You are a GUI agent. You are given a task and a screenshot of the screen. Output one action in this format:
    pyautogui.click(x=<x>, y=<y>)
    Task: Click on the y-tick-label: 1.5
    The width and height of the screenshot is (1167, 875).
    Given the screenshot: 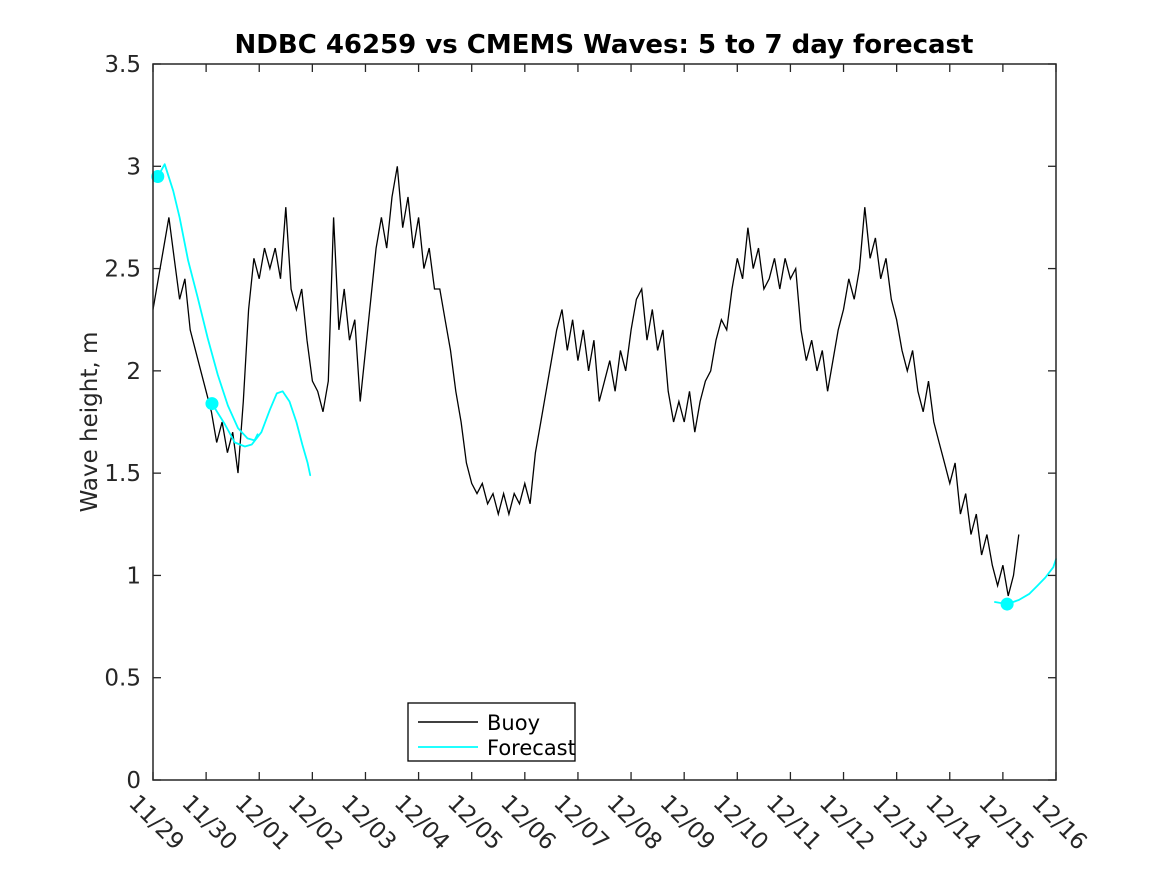 What is the action you would take?
    pyautogui.click(x=122, y=474)
    